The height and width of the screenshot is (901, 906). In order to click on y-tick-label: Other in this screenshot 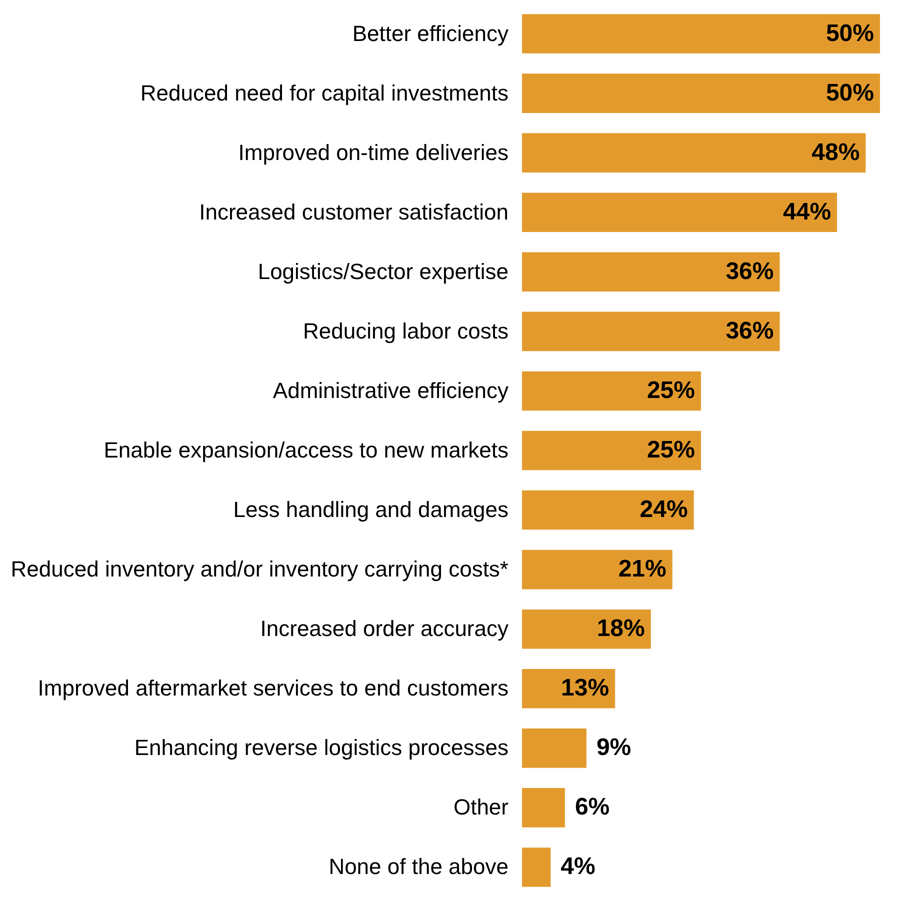, I will do `click(480, 807)`.